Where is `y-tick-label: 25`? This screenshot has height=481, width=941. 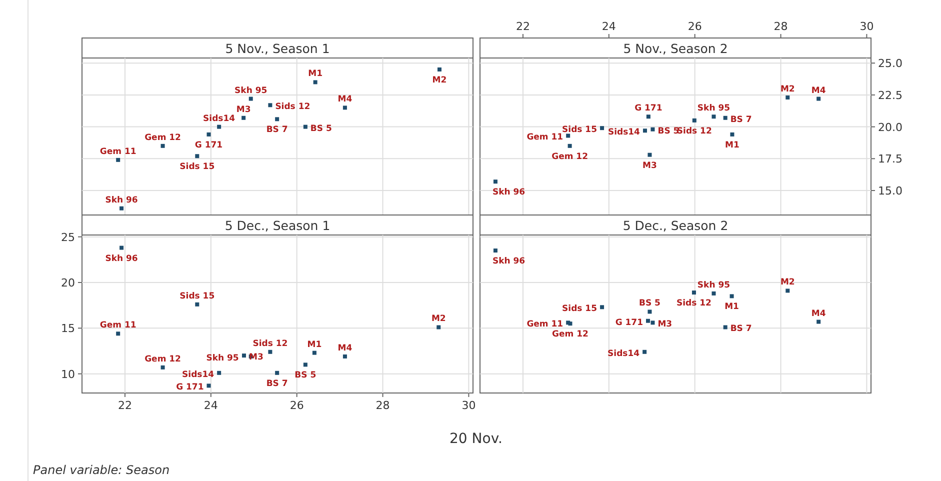 y-tick-label: 25 is located at coordinates (68, 237).